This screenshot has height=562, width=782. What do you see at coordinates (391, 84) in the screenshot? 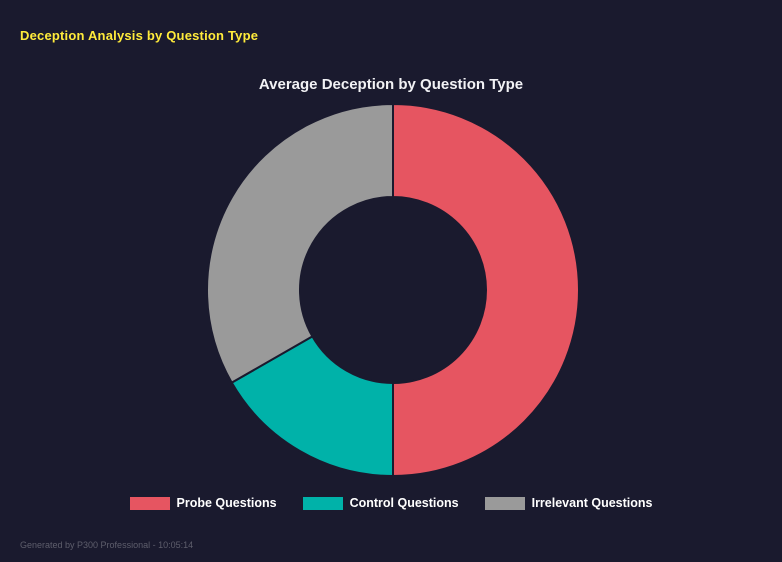
I see `chart-title: Average Deception by Question Type` at bounding box center [391, 84].